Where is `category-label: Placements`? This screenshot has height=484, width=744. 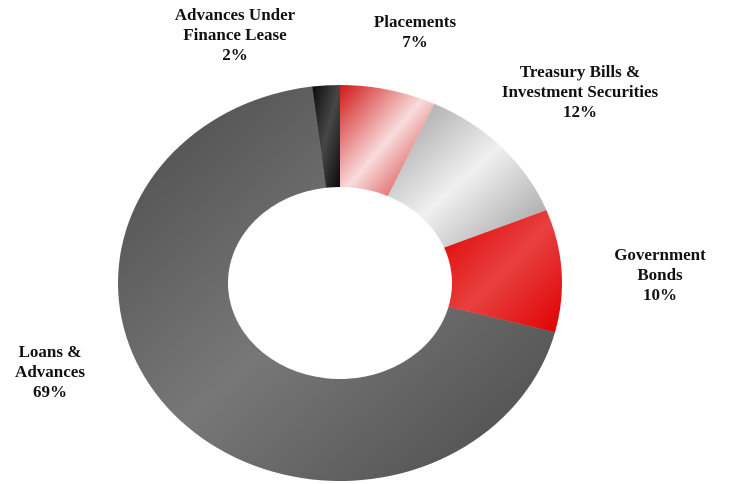 category-label: Placements is located at coordinates (415, 21).